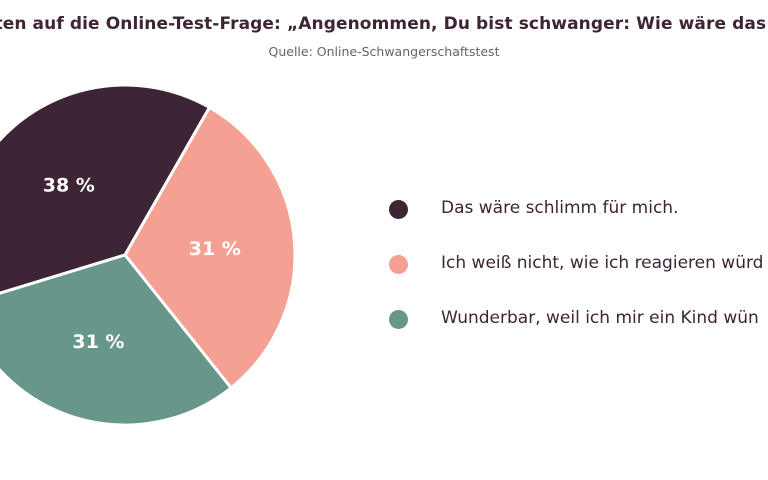 The width and height of the screenshot is (768, 480). I want to click on legend-label: Das wäre schlimm für mich., so click(560, 208).